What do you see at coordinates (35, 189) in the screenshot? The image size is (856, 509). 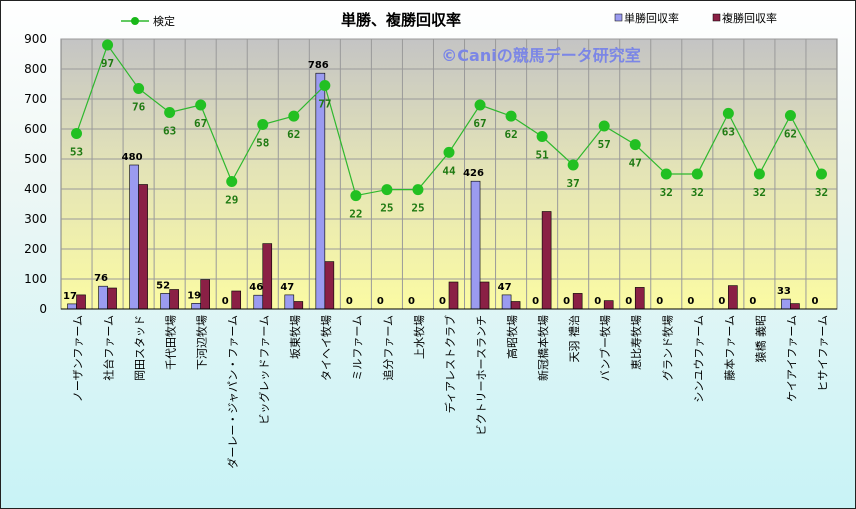 I see `y-tick-label: 400` at bounding box center [35, 189].